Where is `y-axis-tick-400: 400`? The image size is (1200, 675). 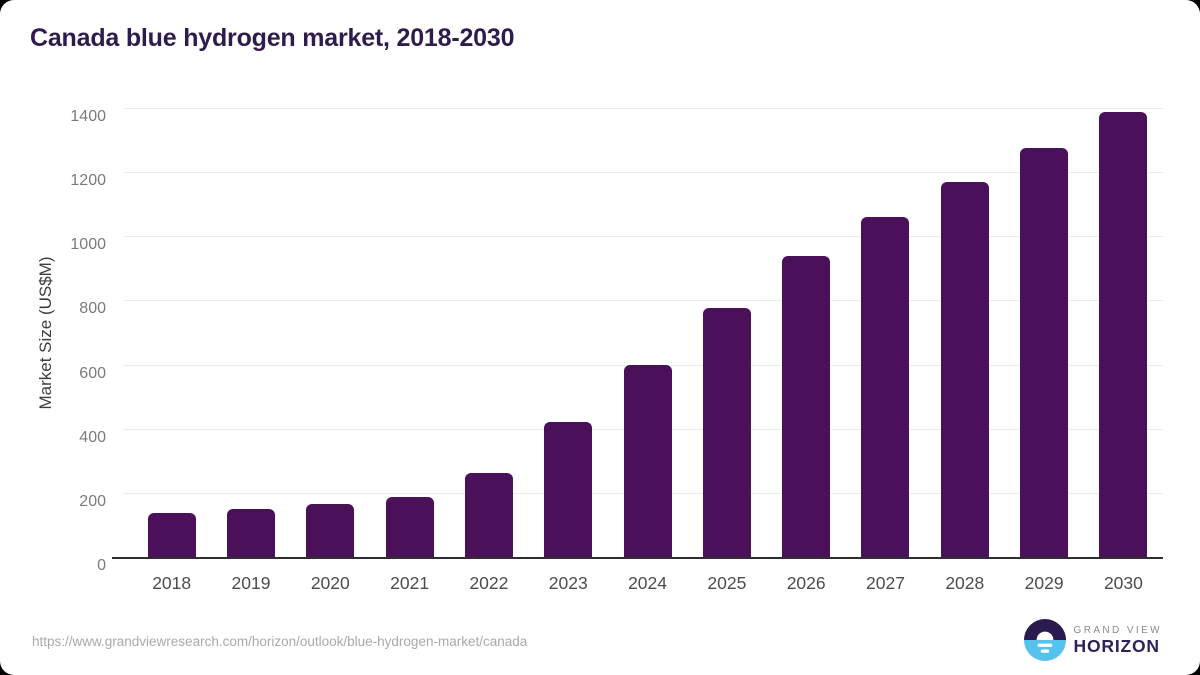 y-axis-tick-400: 400 is located at coordinates (92, 437).